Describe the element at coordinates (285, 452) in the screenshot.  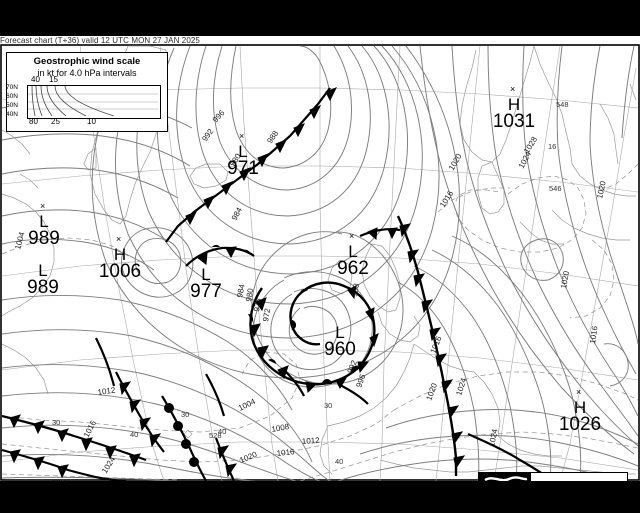
I see `isobar-label-1016-21: 1016` at that location.